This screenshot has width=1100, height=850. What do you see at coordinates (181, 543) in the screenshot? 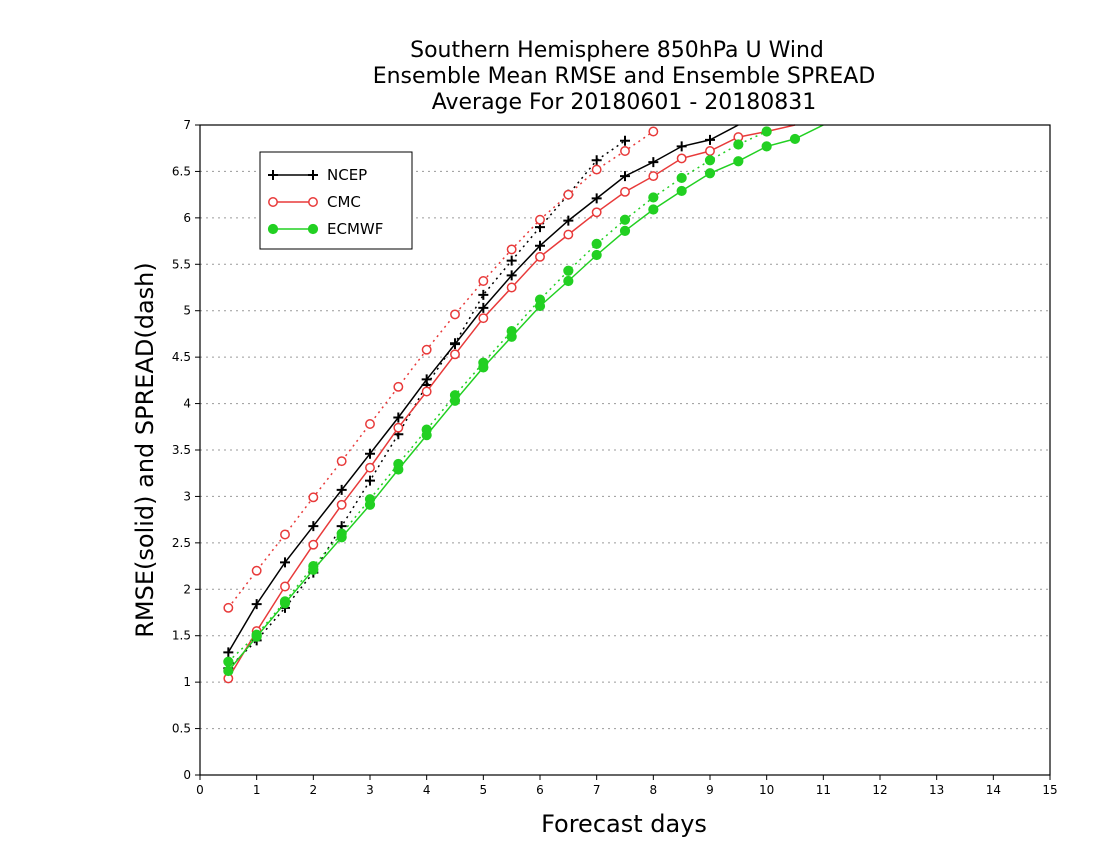
I see `y-tick-label: 2.5` at bounding box center [181, 543].